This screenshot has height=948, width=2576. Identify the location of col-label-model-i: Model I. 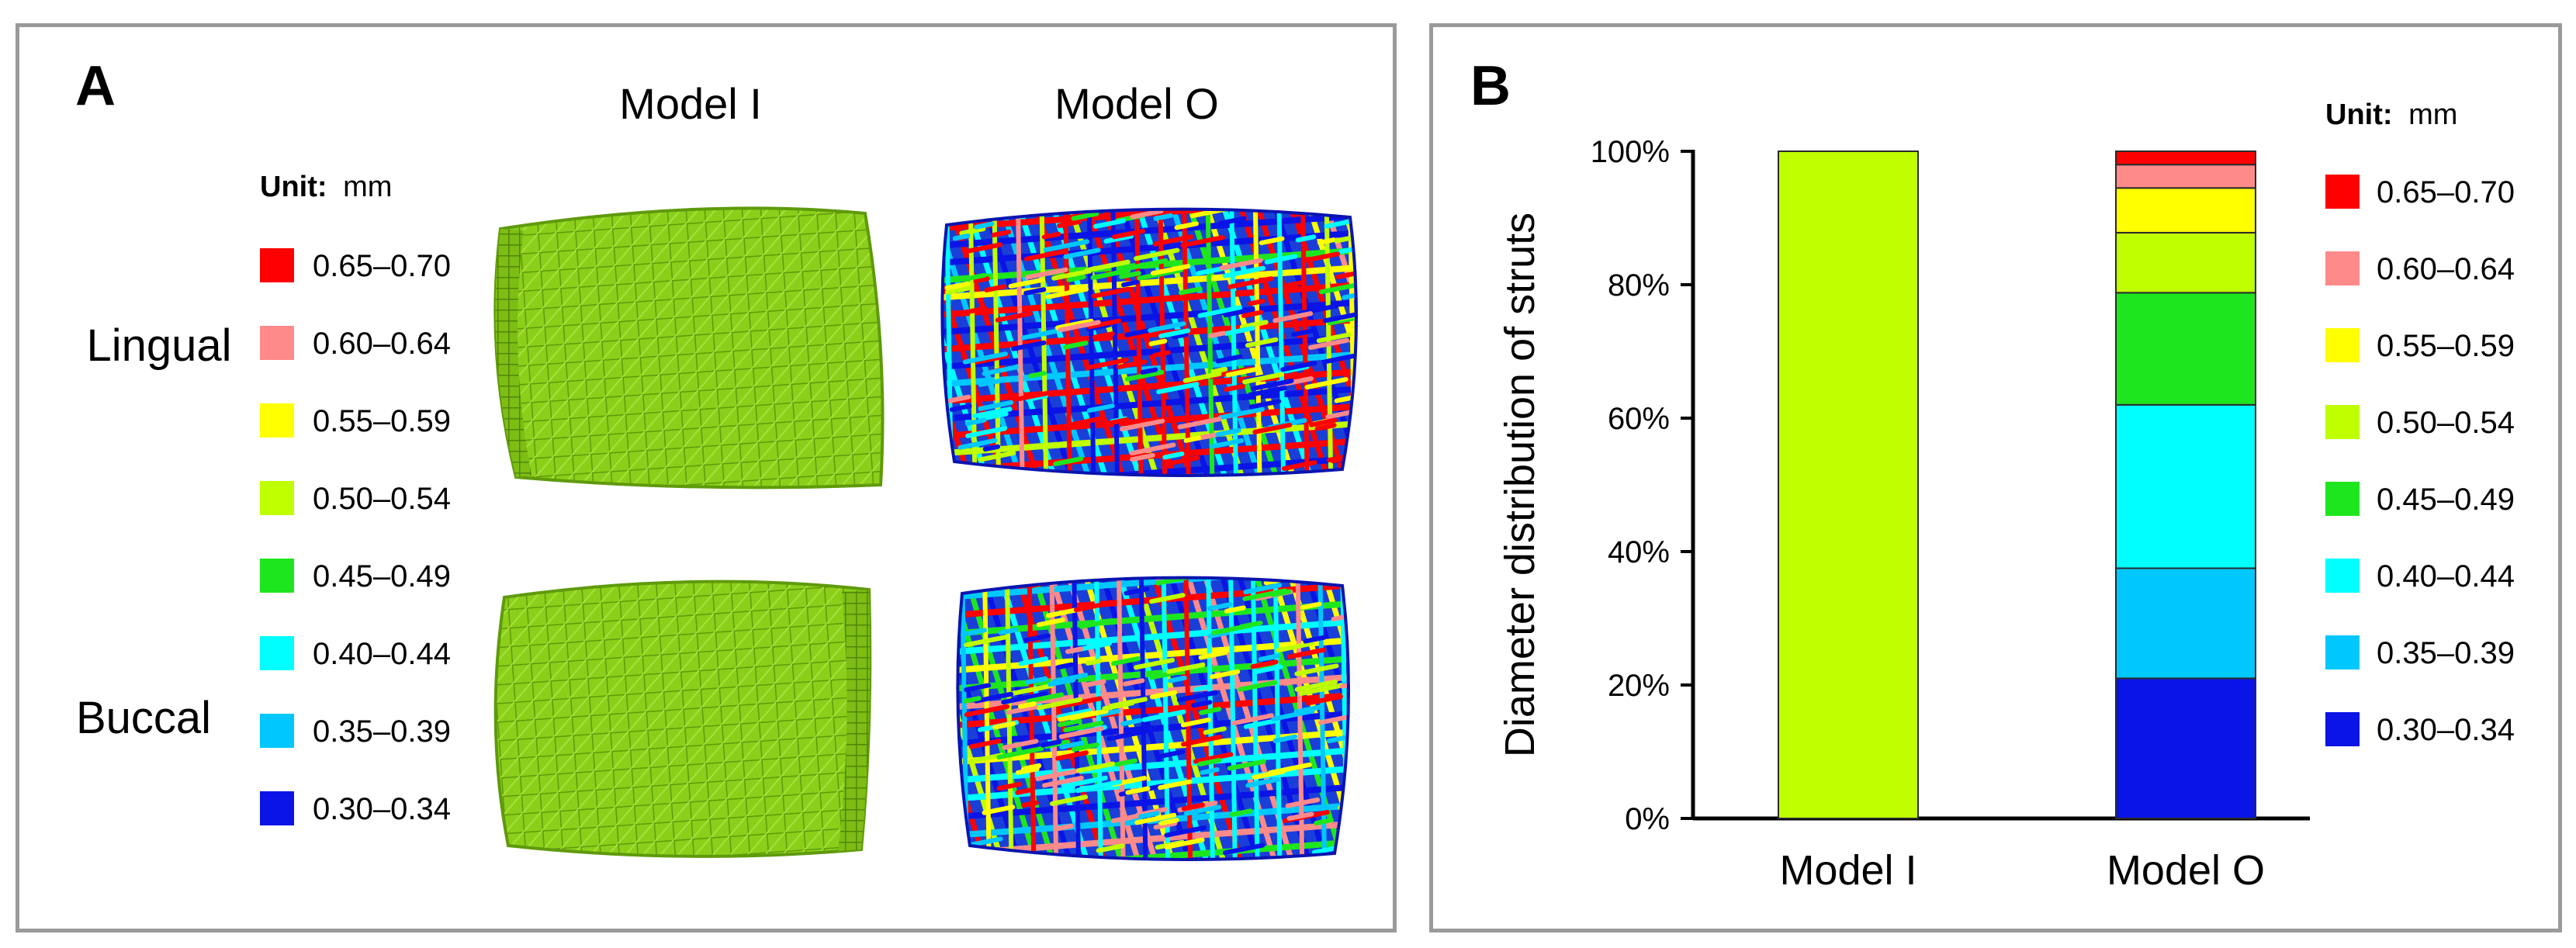
(690, 103).